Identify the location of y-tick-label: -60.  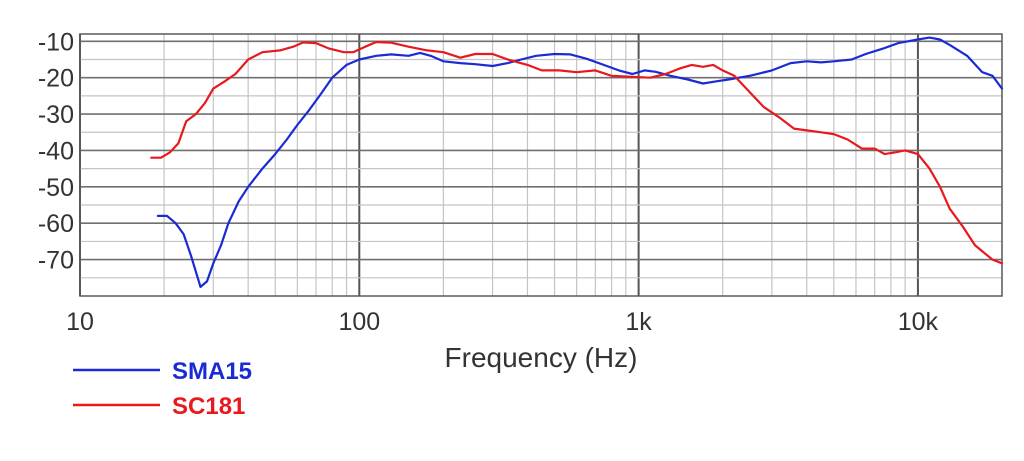
(56, 224).